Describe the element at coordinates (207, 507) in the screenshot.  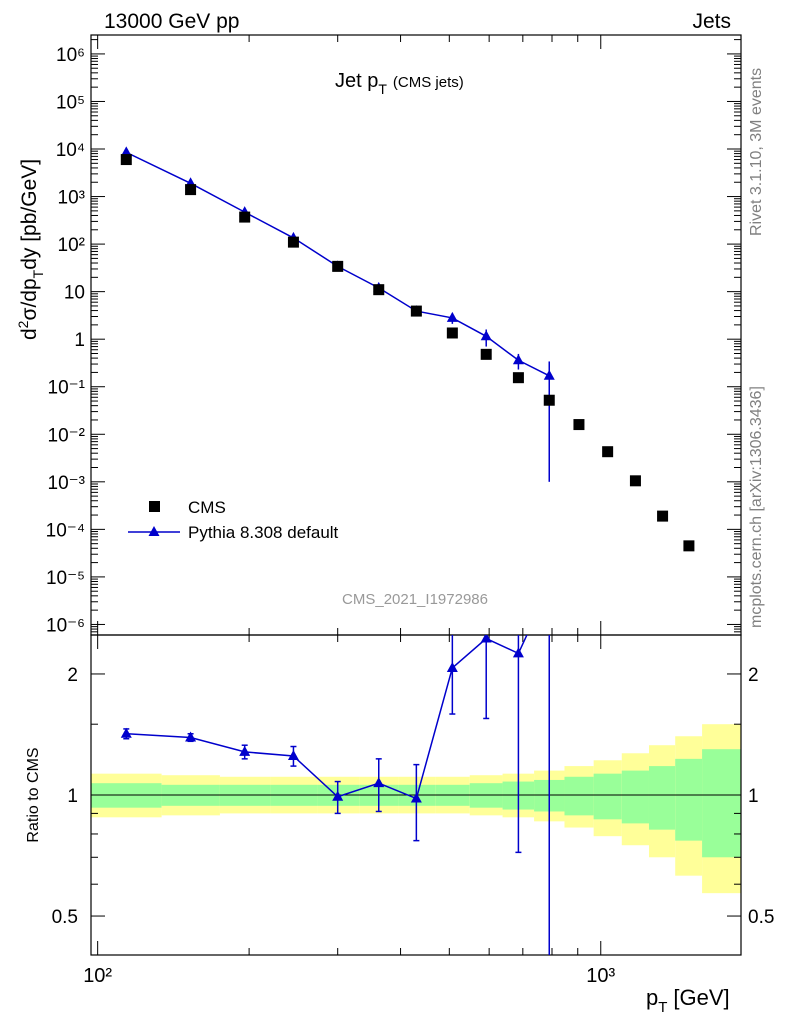
I see `legend-cms-label: CMS` at that location.